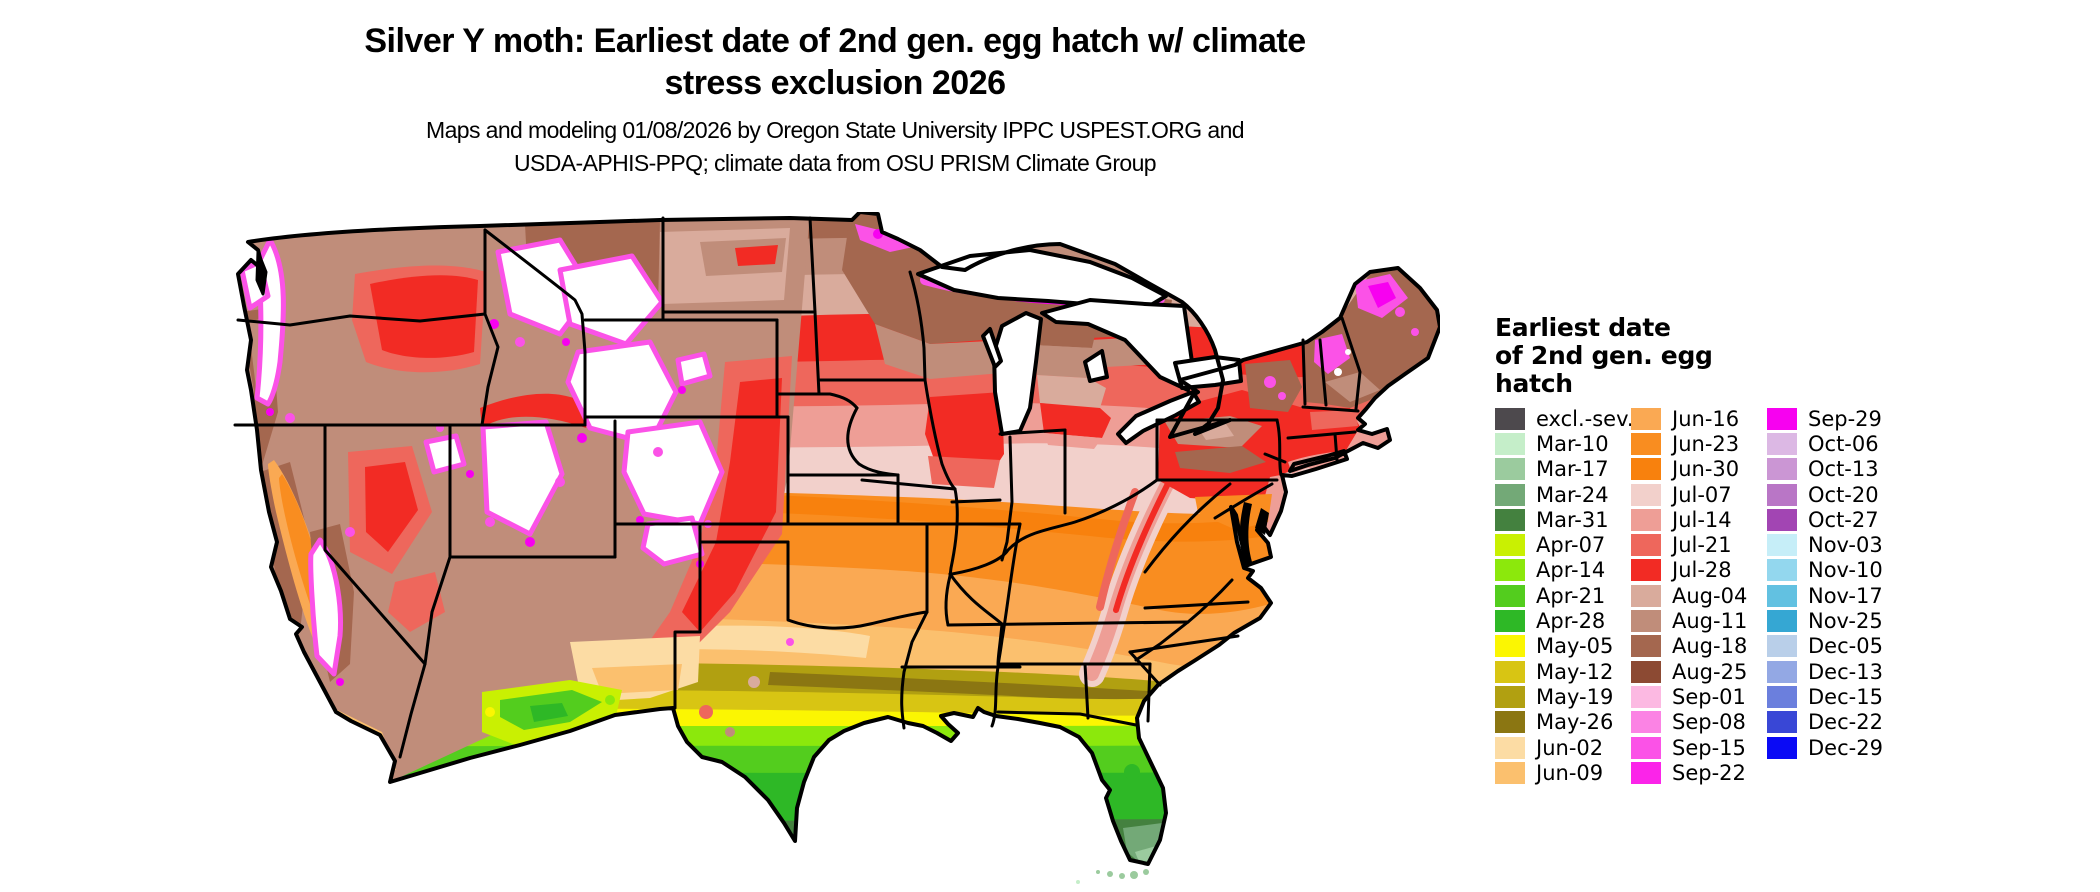 This screenshot has width=2100, height=892. What do you see at coordinates (1575, 646) in the screenshot?
I see `legend-label: May-05` at bounding box center [1575, 646].